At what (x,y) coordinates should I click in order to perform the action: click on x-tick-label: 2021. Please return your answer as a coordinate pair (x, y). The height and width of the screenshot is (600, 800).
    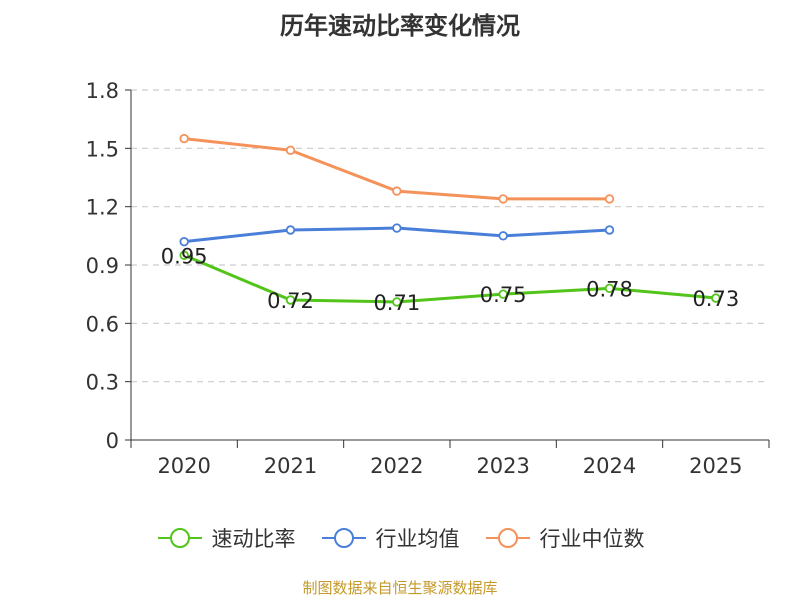
    Looking at the image, I should click on (290, 466).